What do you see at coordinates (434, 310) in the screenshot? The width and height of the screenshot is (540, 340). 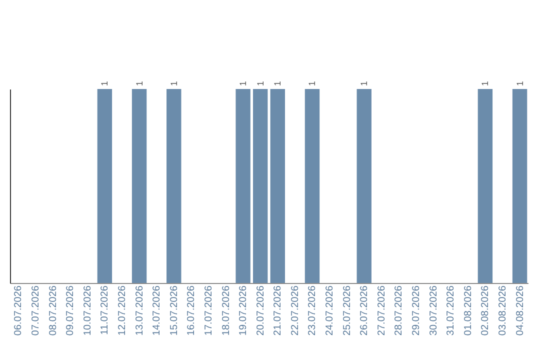 I see `x-tick-label: 30.07.2026` at bounding box center [434, 310].